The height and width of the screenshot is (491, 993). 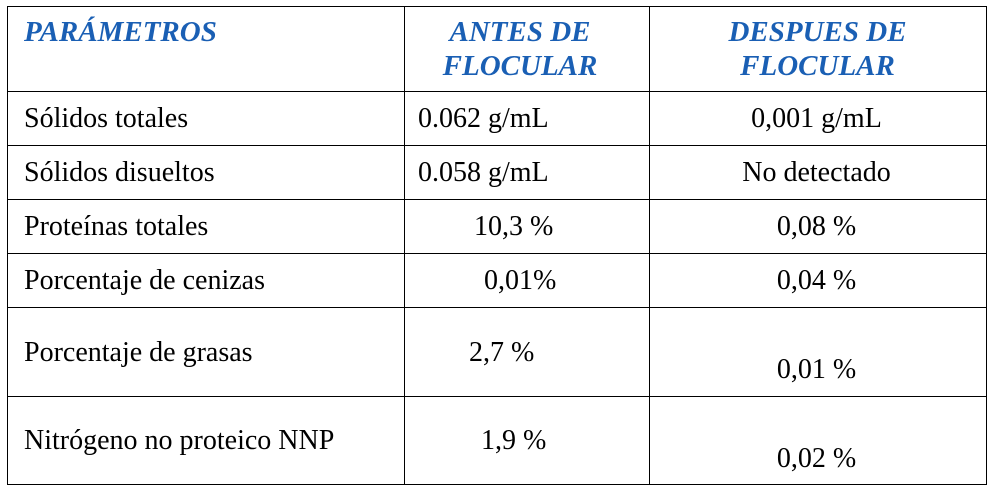 I want to click on before-cell: 0.062 g/mL, so click(x=483, y=118).